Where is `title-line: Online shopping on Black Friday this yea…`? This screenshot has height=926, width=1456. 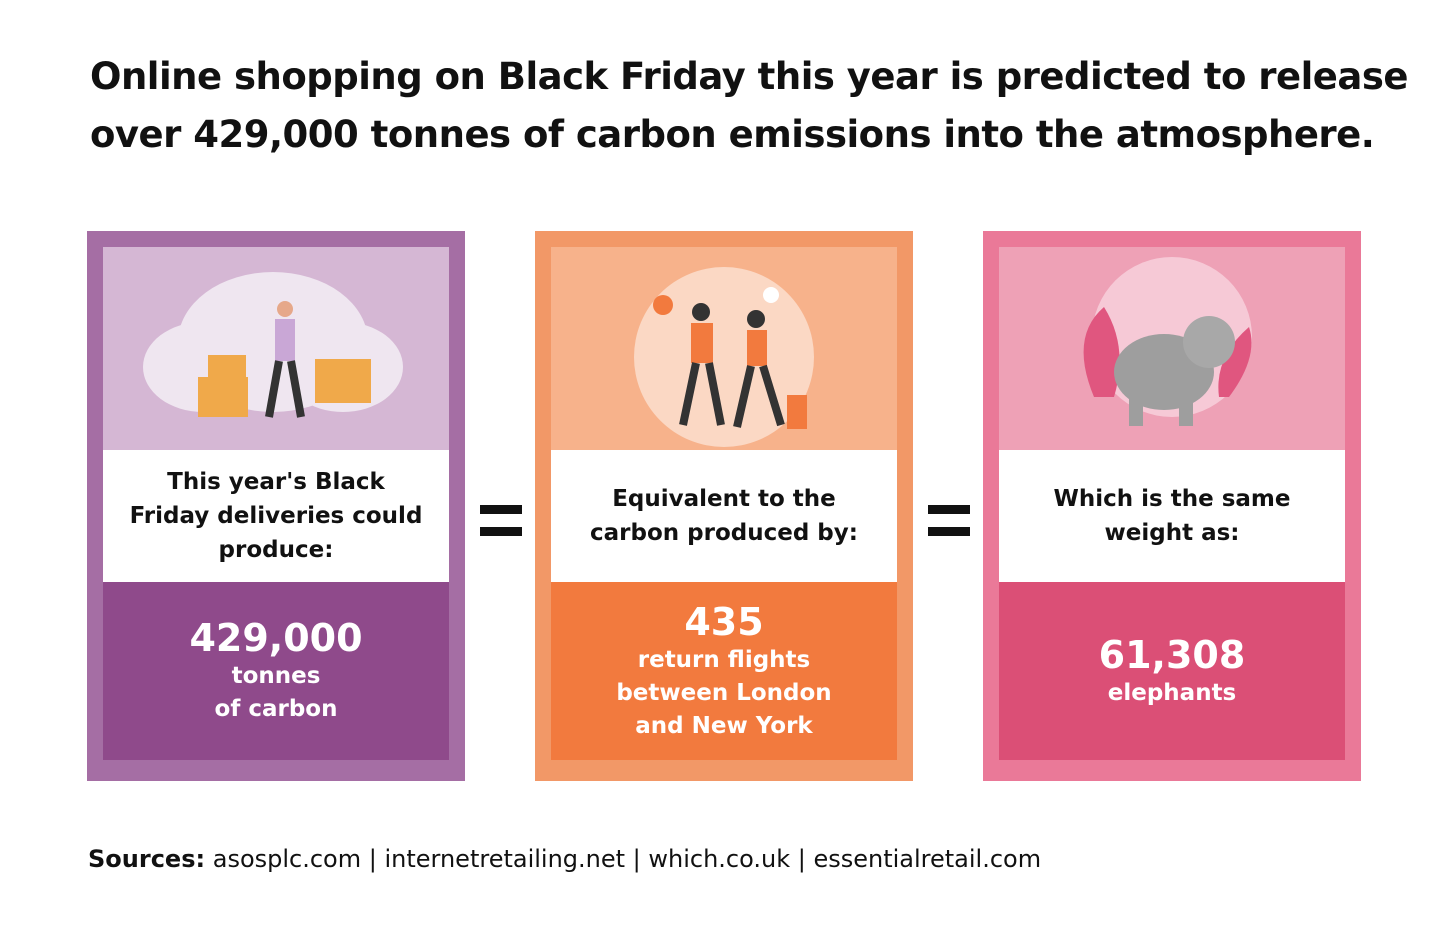
title-line: Online shopping on Black Friday this yea… is located at coordinates (749, 76).